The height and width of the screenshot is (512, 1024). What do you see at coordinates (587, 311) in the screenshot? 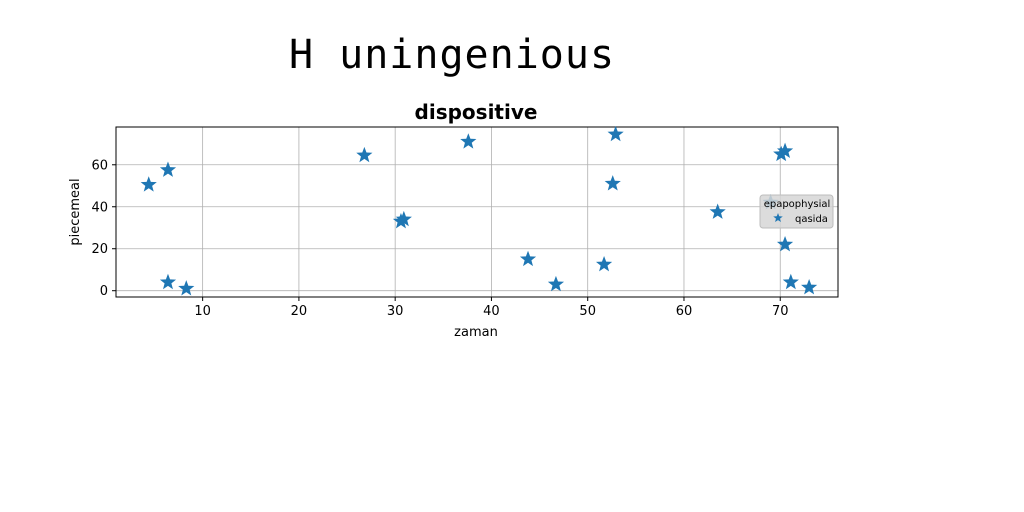
I see `x-tick-label: 50` at bounding box center [587, 311].